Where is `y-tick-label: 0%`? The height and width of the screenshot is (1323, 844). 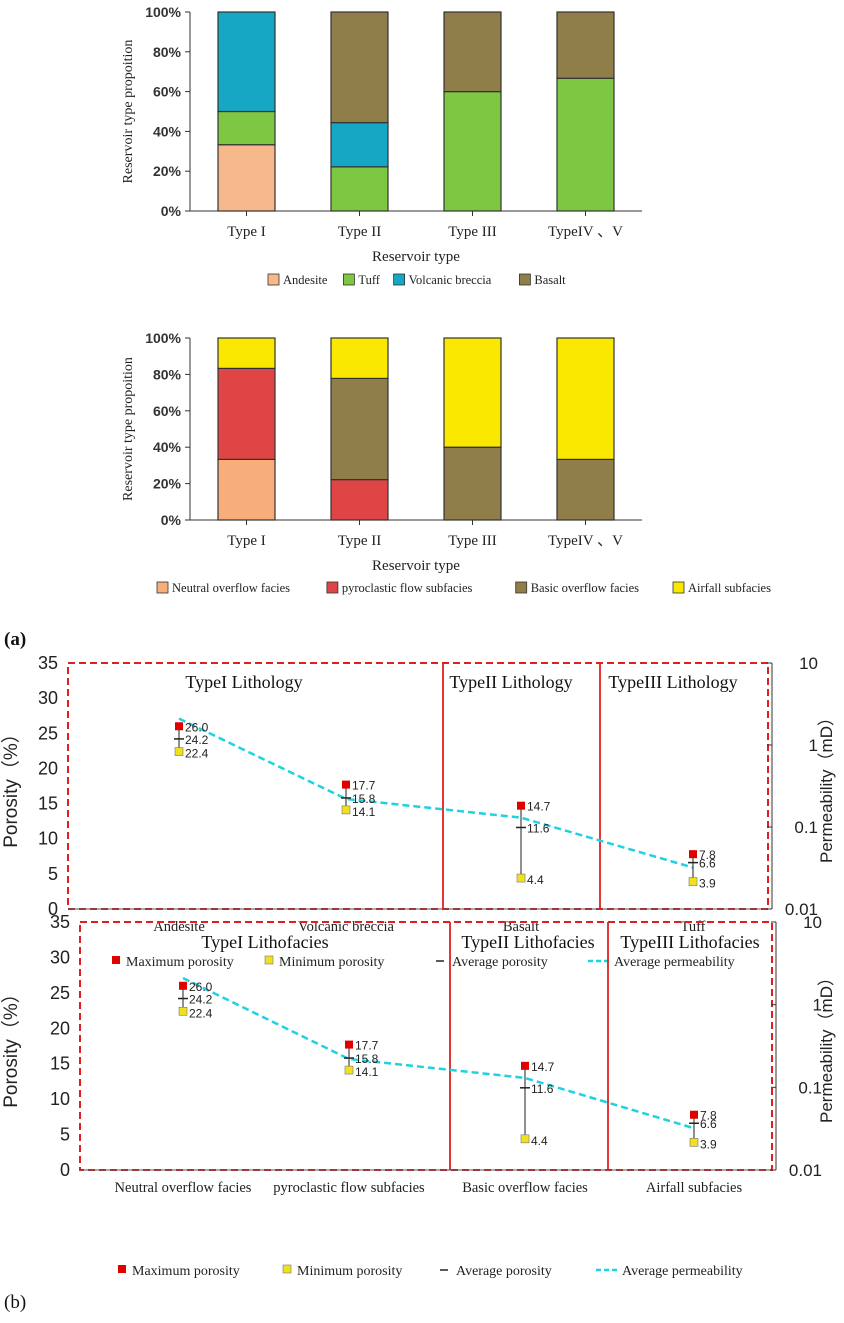
y-tick-label: 0% is located at coordinates (171, 211).